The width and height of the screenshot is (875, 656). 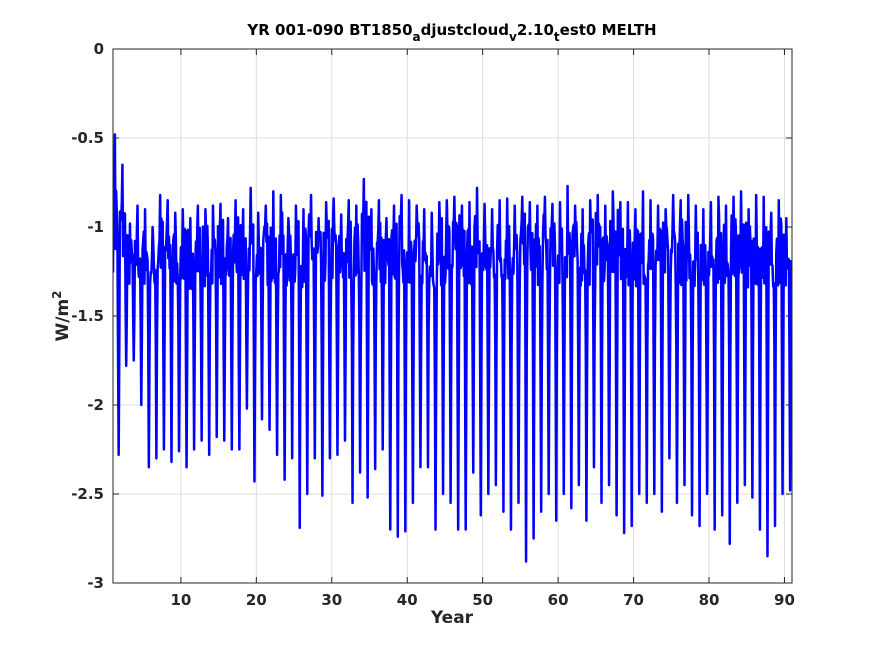 I want to click on x-axis-label: Year, so click(x=452, y=618).